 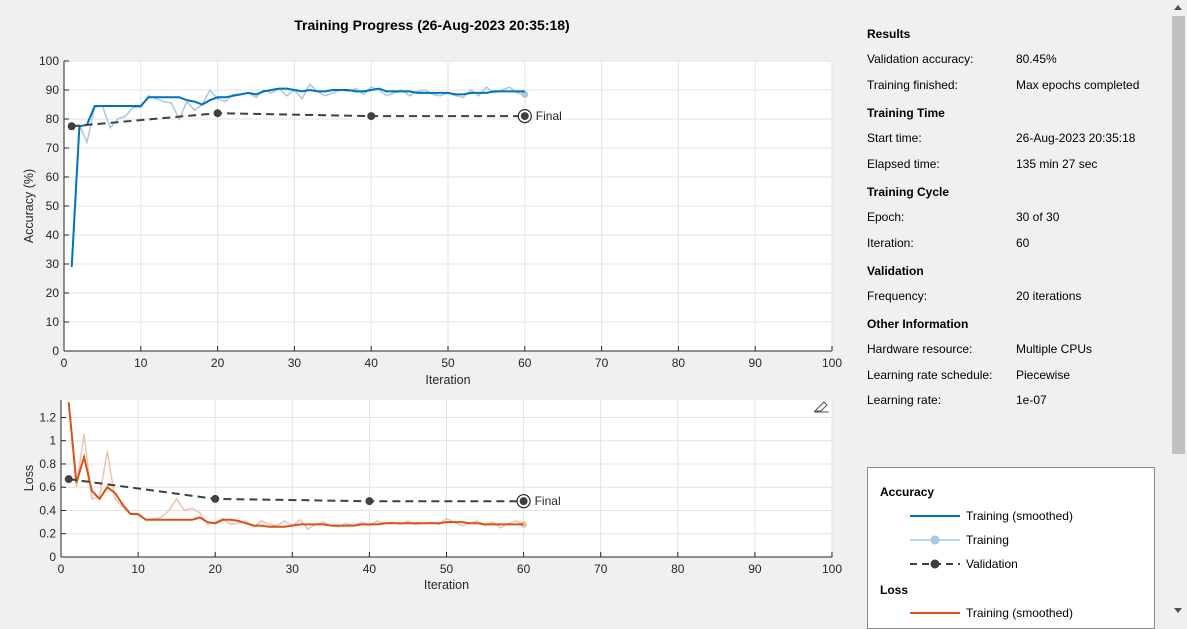 What do you see at coordinates (53, 322) in the screenshot?
I see `y-tick-label: 10` at bounding box center [53, 322].